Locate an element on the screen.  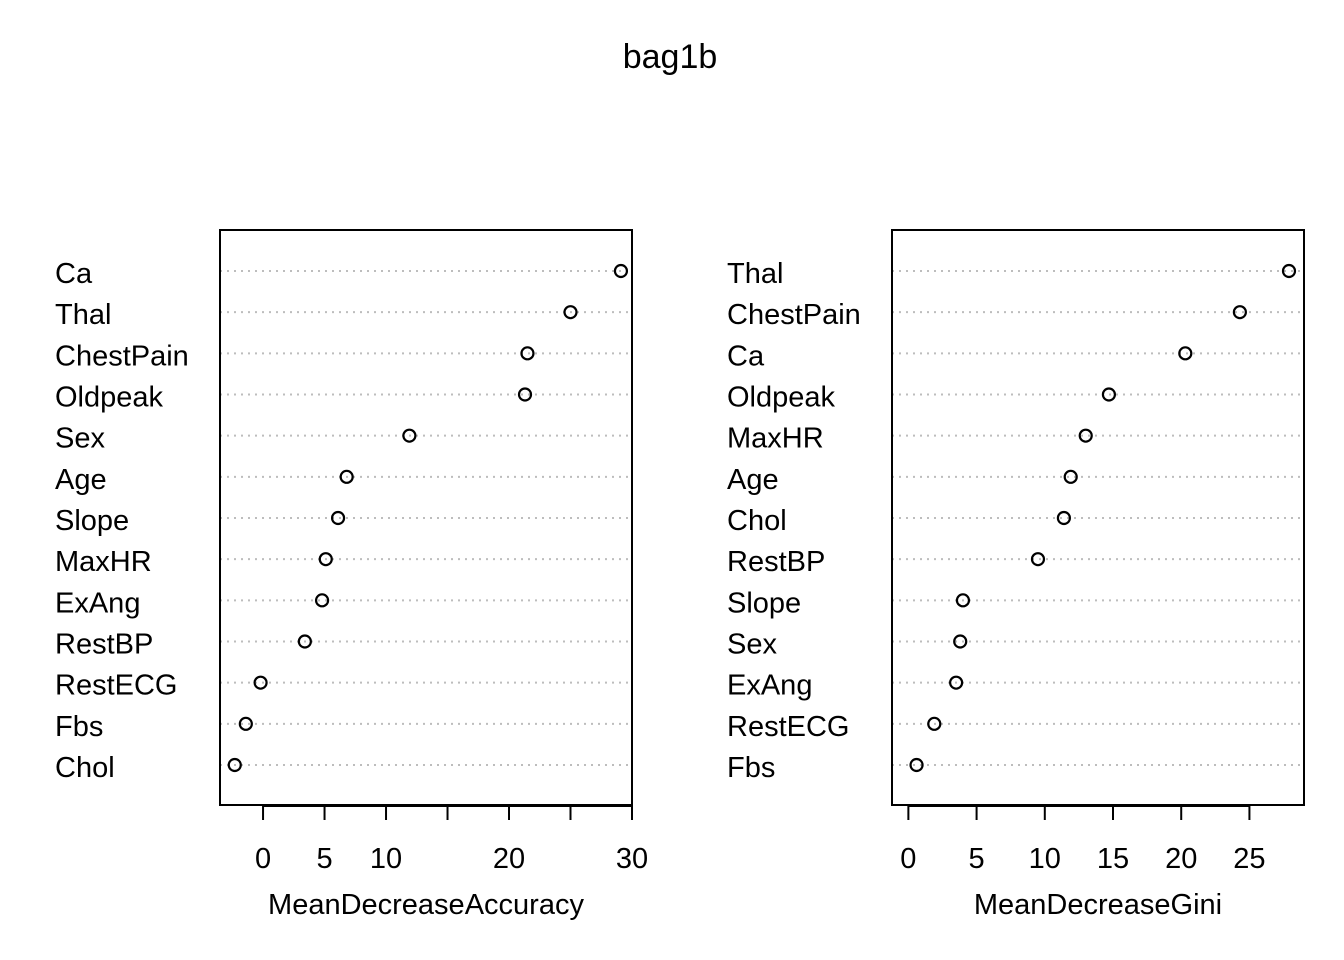
x-tick-label: 15 is located at coordinates (1113, 859).